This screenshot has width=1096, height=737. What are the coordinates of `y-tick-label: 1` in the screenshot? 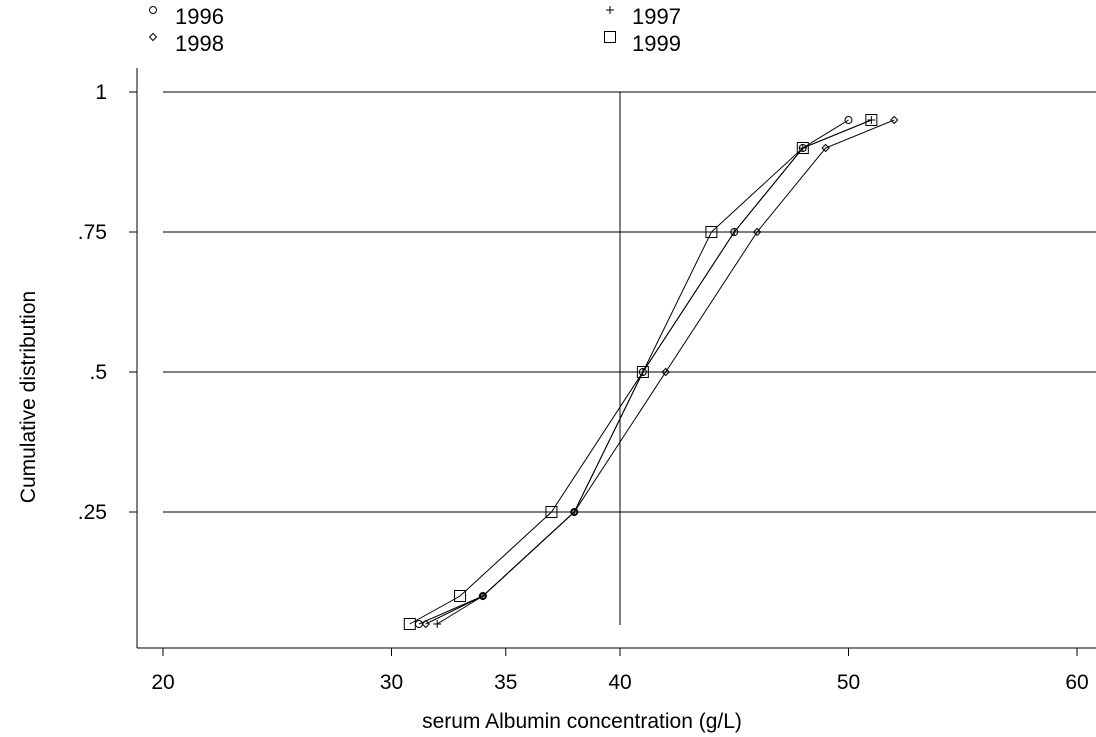 It's located at (101, 92).